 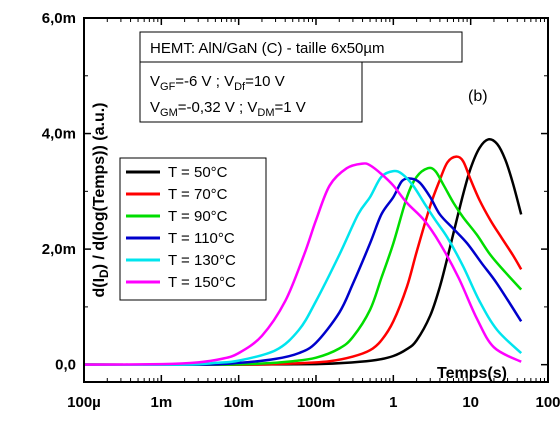 I want to click on y-tick-label: 6,0m, so click(x=59, y=18).